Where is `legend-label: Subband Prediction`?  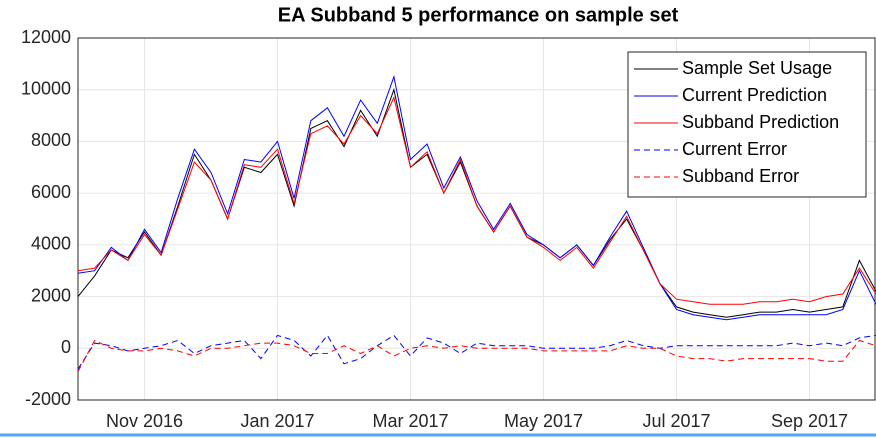
legend-label: Subband Prediction is located at coordinates (760, 122).